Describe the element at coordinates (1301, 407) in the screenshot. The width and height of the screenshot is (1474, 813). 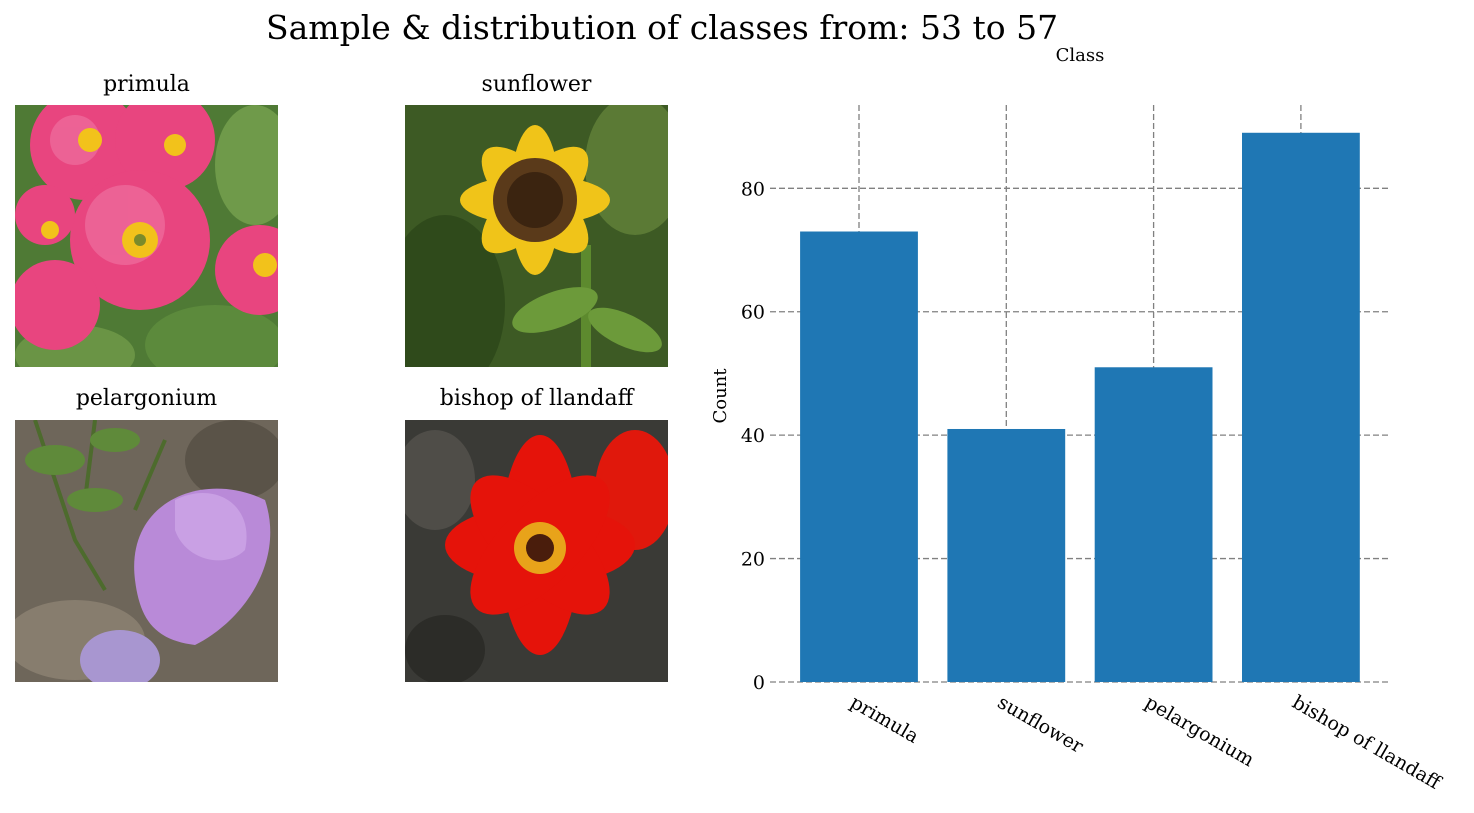
I see `bar-bishop-of-llandaff` at that location.